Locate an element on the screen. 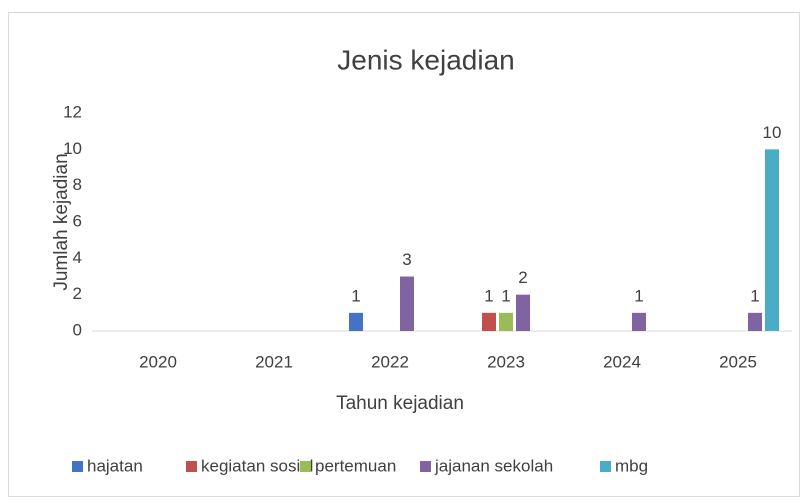 This screenshot has width=809, height=504. y-tick-label: 0 is located at coordinates (77, 329).